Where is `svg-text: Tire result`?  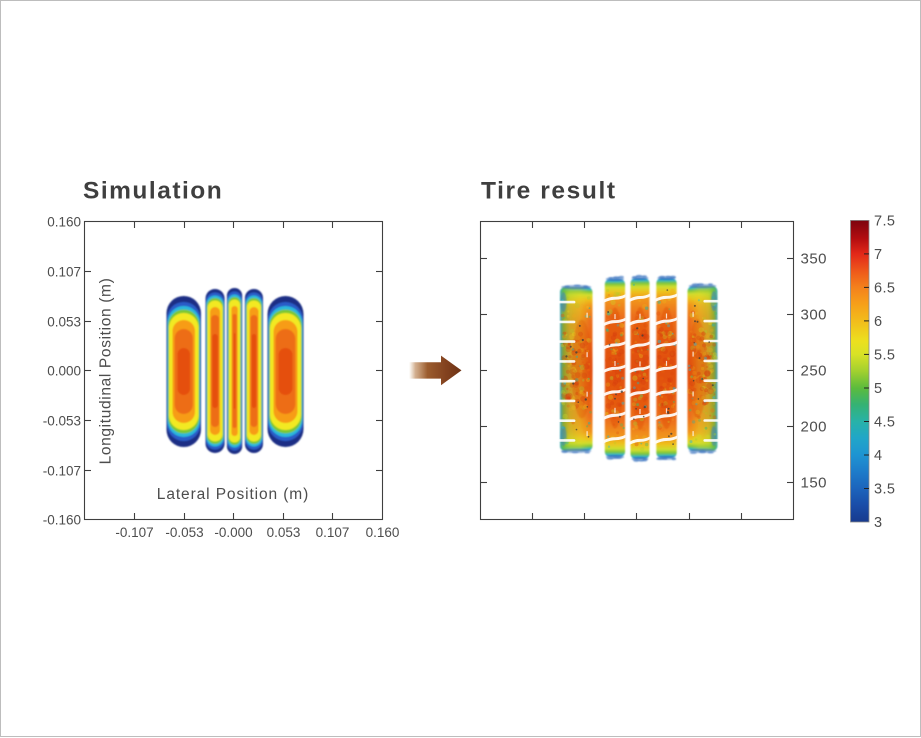 svg-text: Tire result is located at coordinates (549, 191).